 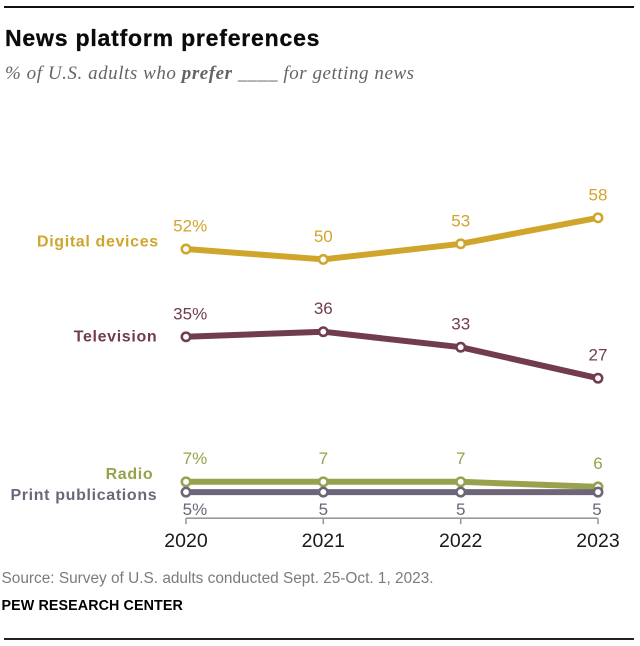 What do you see at coordinates (195, 509) in the screenshot?
I see `svg-text: 5%` at bounding box center [195, 509].